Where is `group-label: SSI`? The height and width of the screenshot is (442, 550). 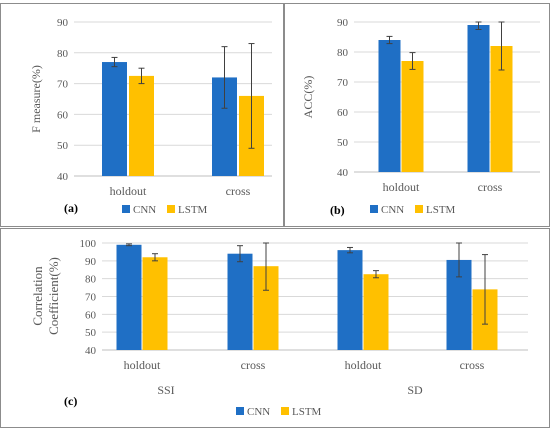 group-label: SSI is located at coordinates (165, 390).